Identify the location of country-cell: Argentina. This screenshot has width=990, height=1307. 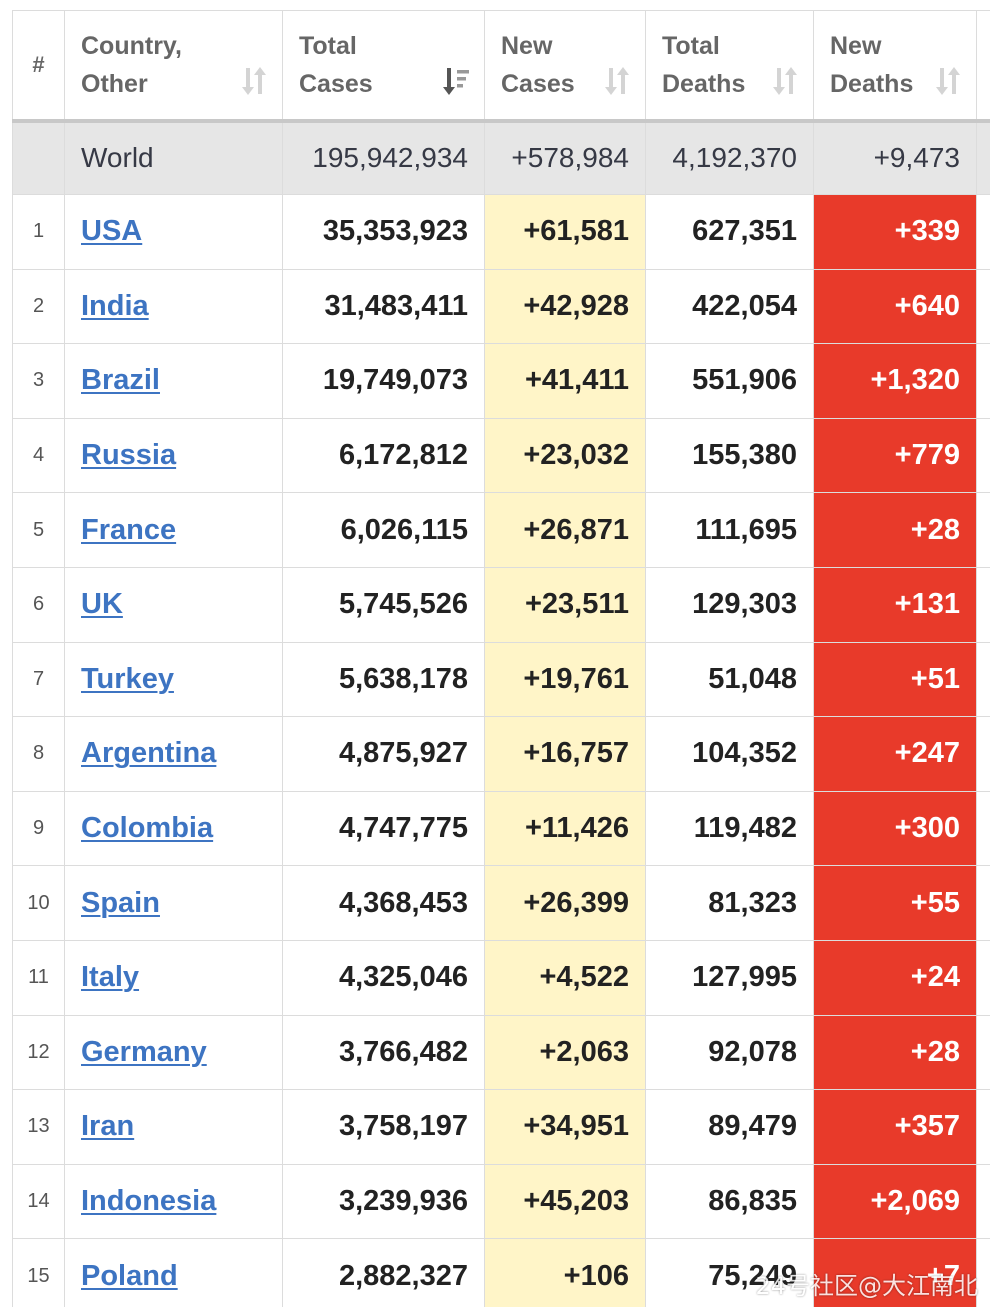
(173, 754).